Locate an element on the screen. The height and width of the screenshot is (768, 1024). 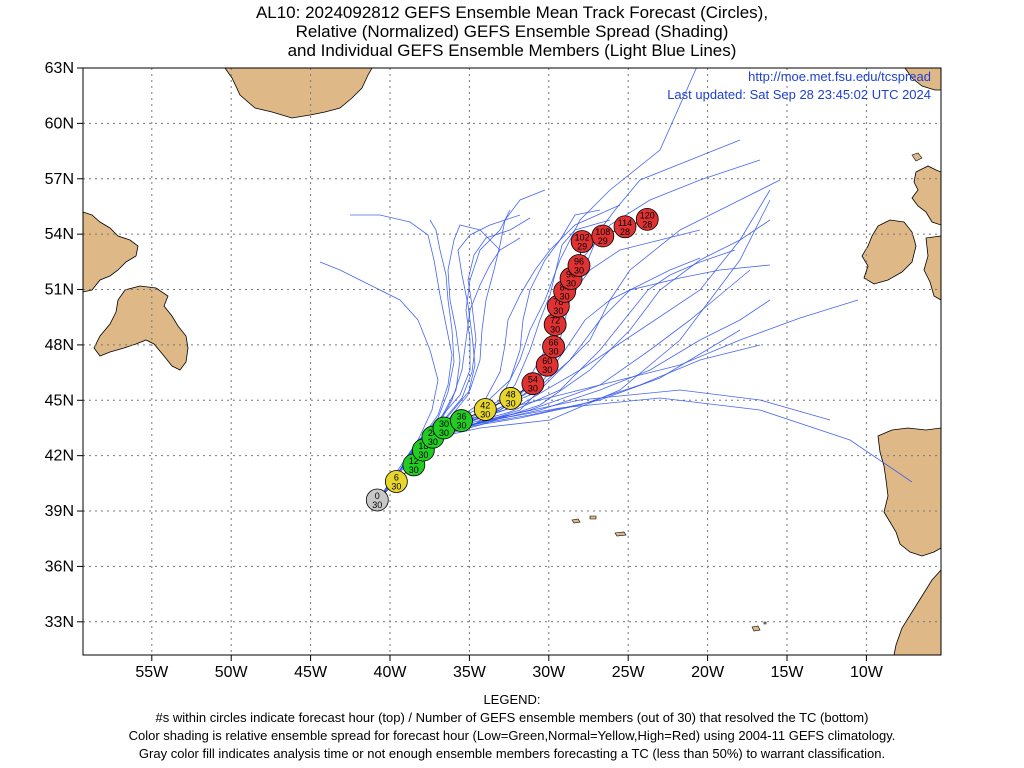
forecast-hour-label: 102 is located at coordinates (582, 238).